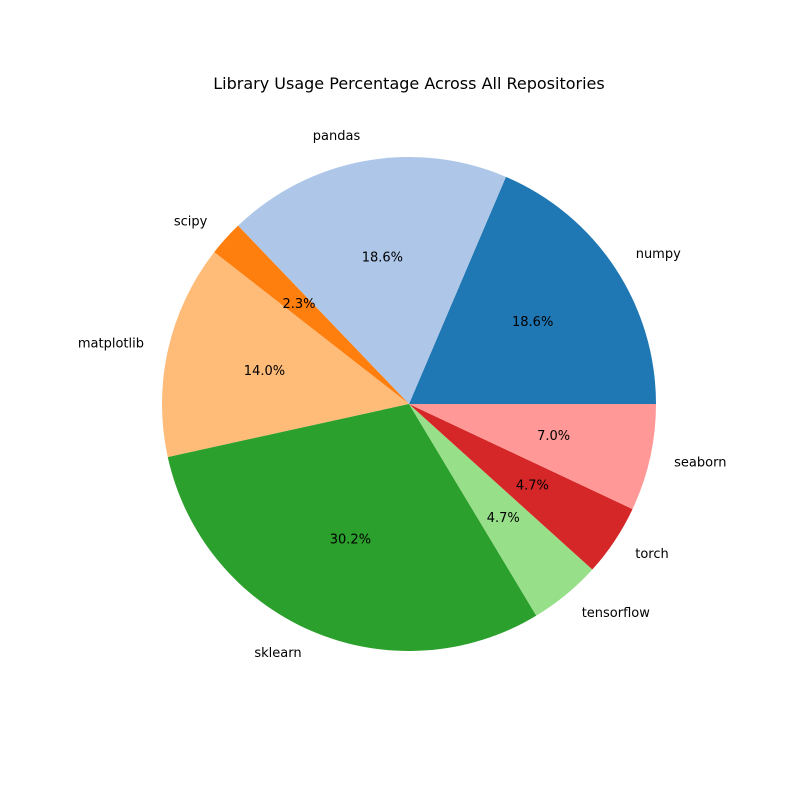 This screenshot has width=800, height=800. I want to click on slice-percent-pandas: 18.6%, so click(382, 258).